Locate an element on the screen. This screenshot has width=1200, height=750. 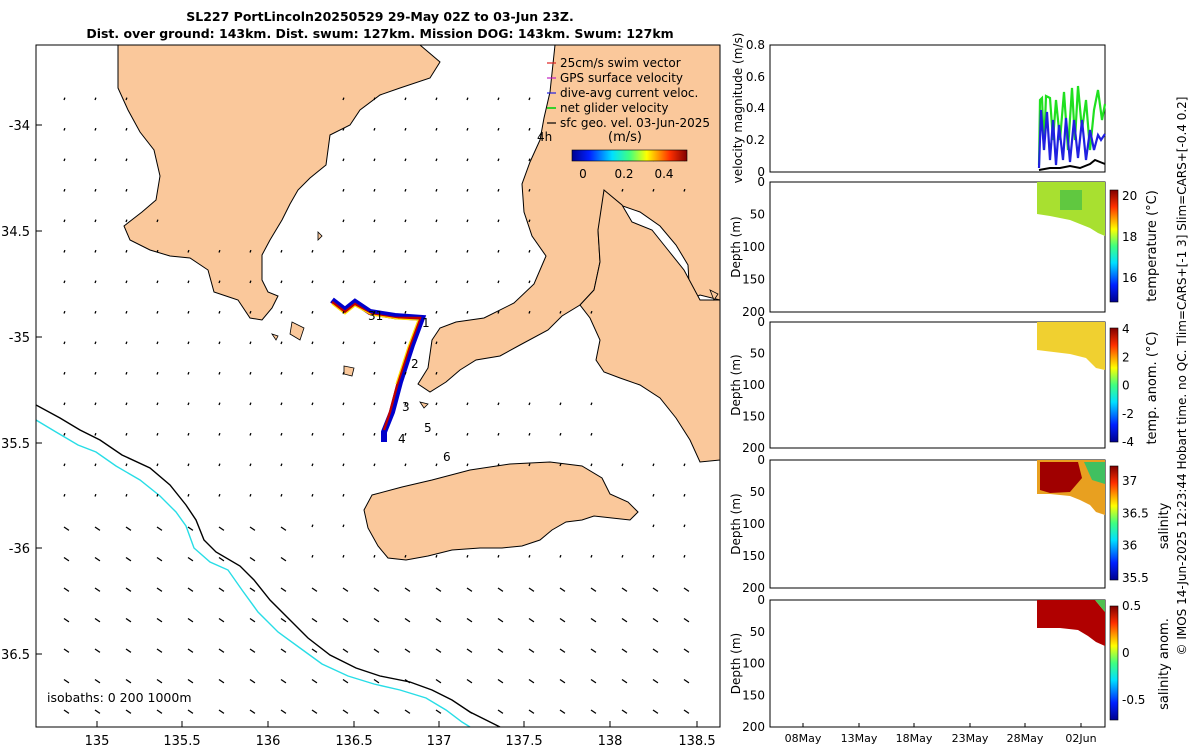
salinity-data-core is located at coordinates (1061, 477).